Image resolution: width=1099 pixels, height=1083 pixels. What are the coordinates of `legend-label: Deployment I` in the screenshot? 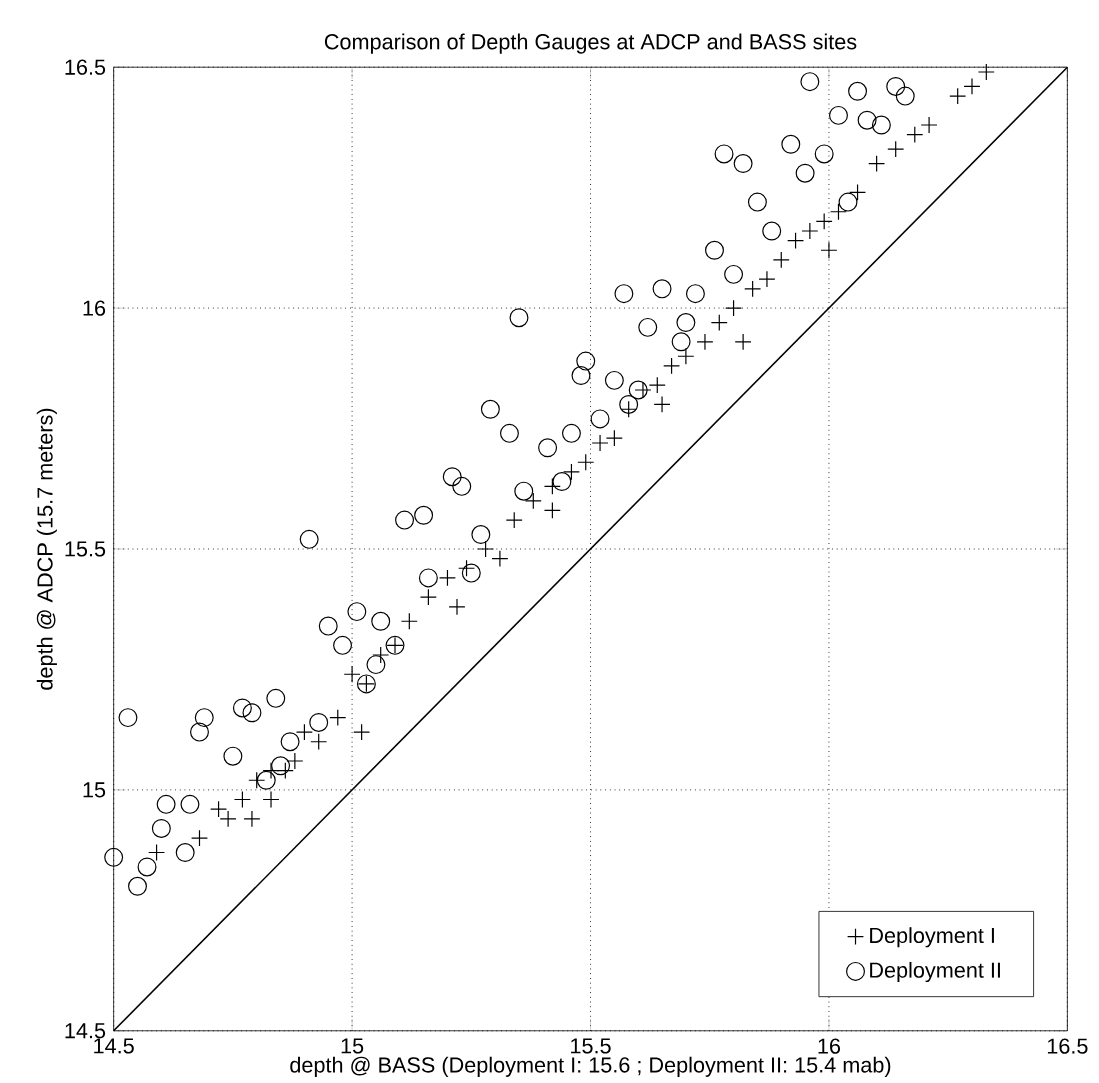 It's located at (932, 937).